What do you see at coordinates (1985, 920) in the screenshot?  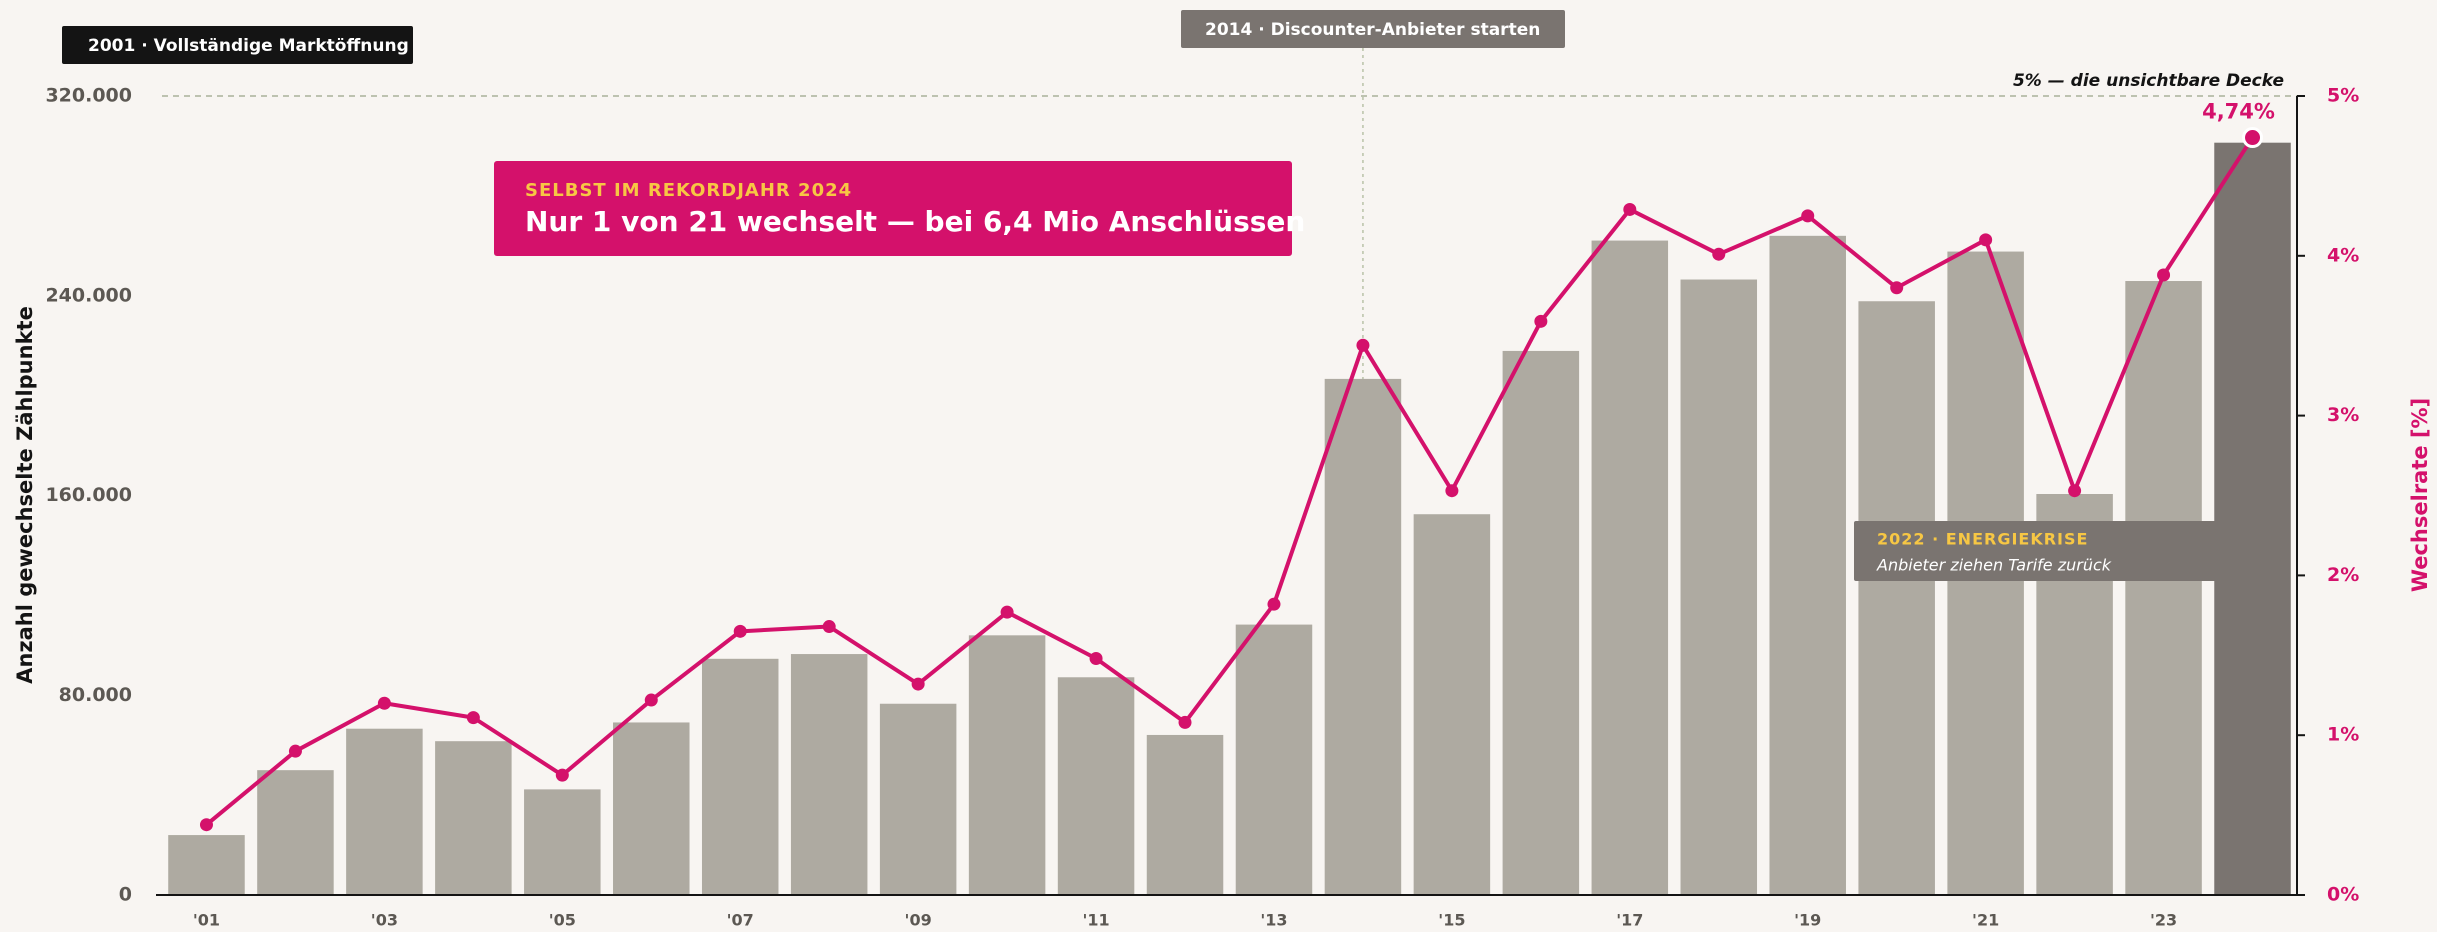 I see `x-tick-label: '21` at bounding box center [1985, 920].